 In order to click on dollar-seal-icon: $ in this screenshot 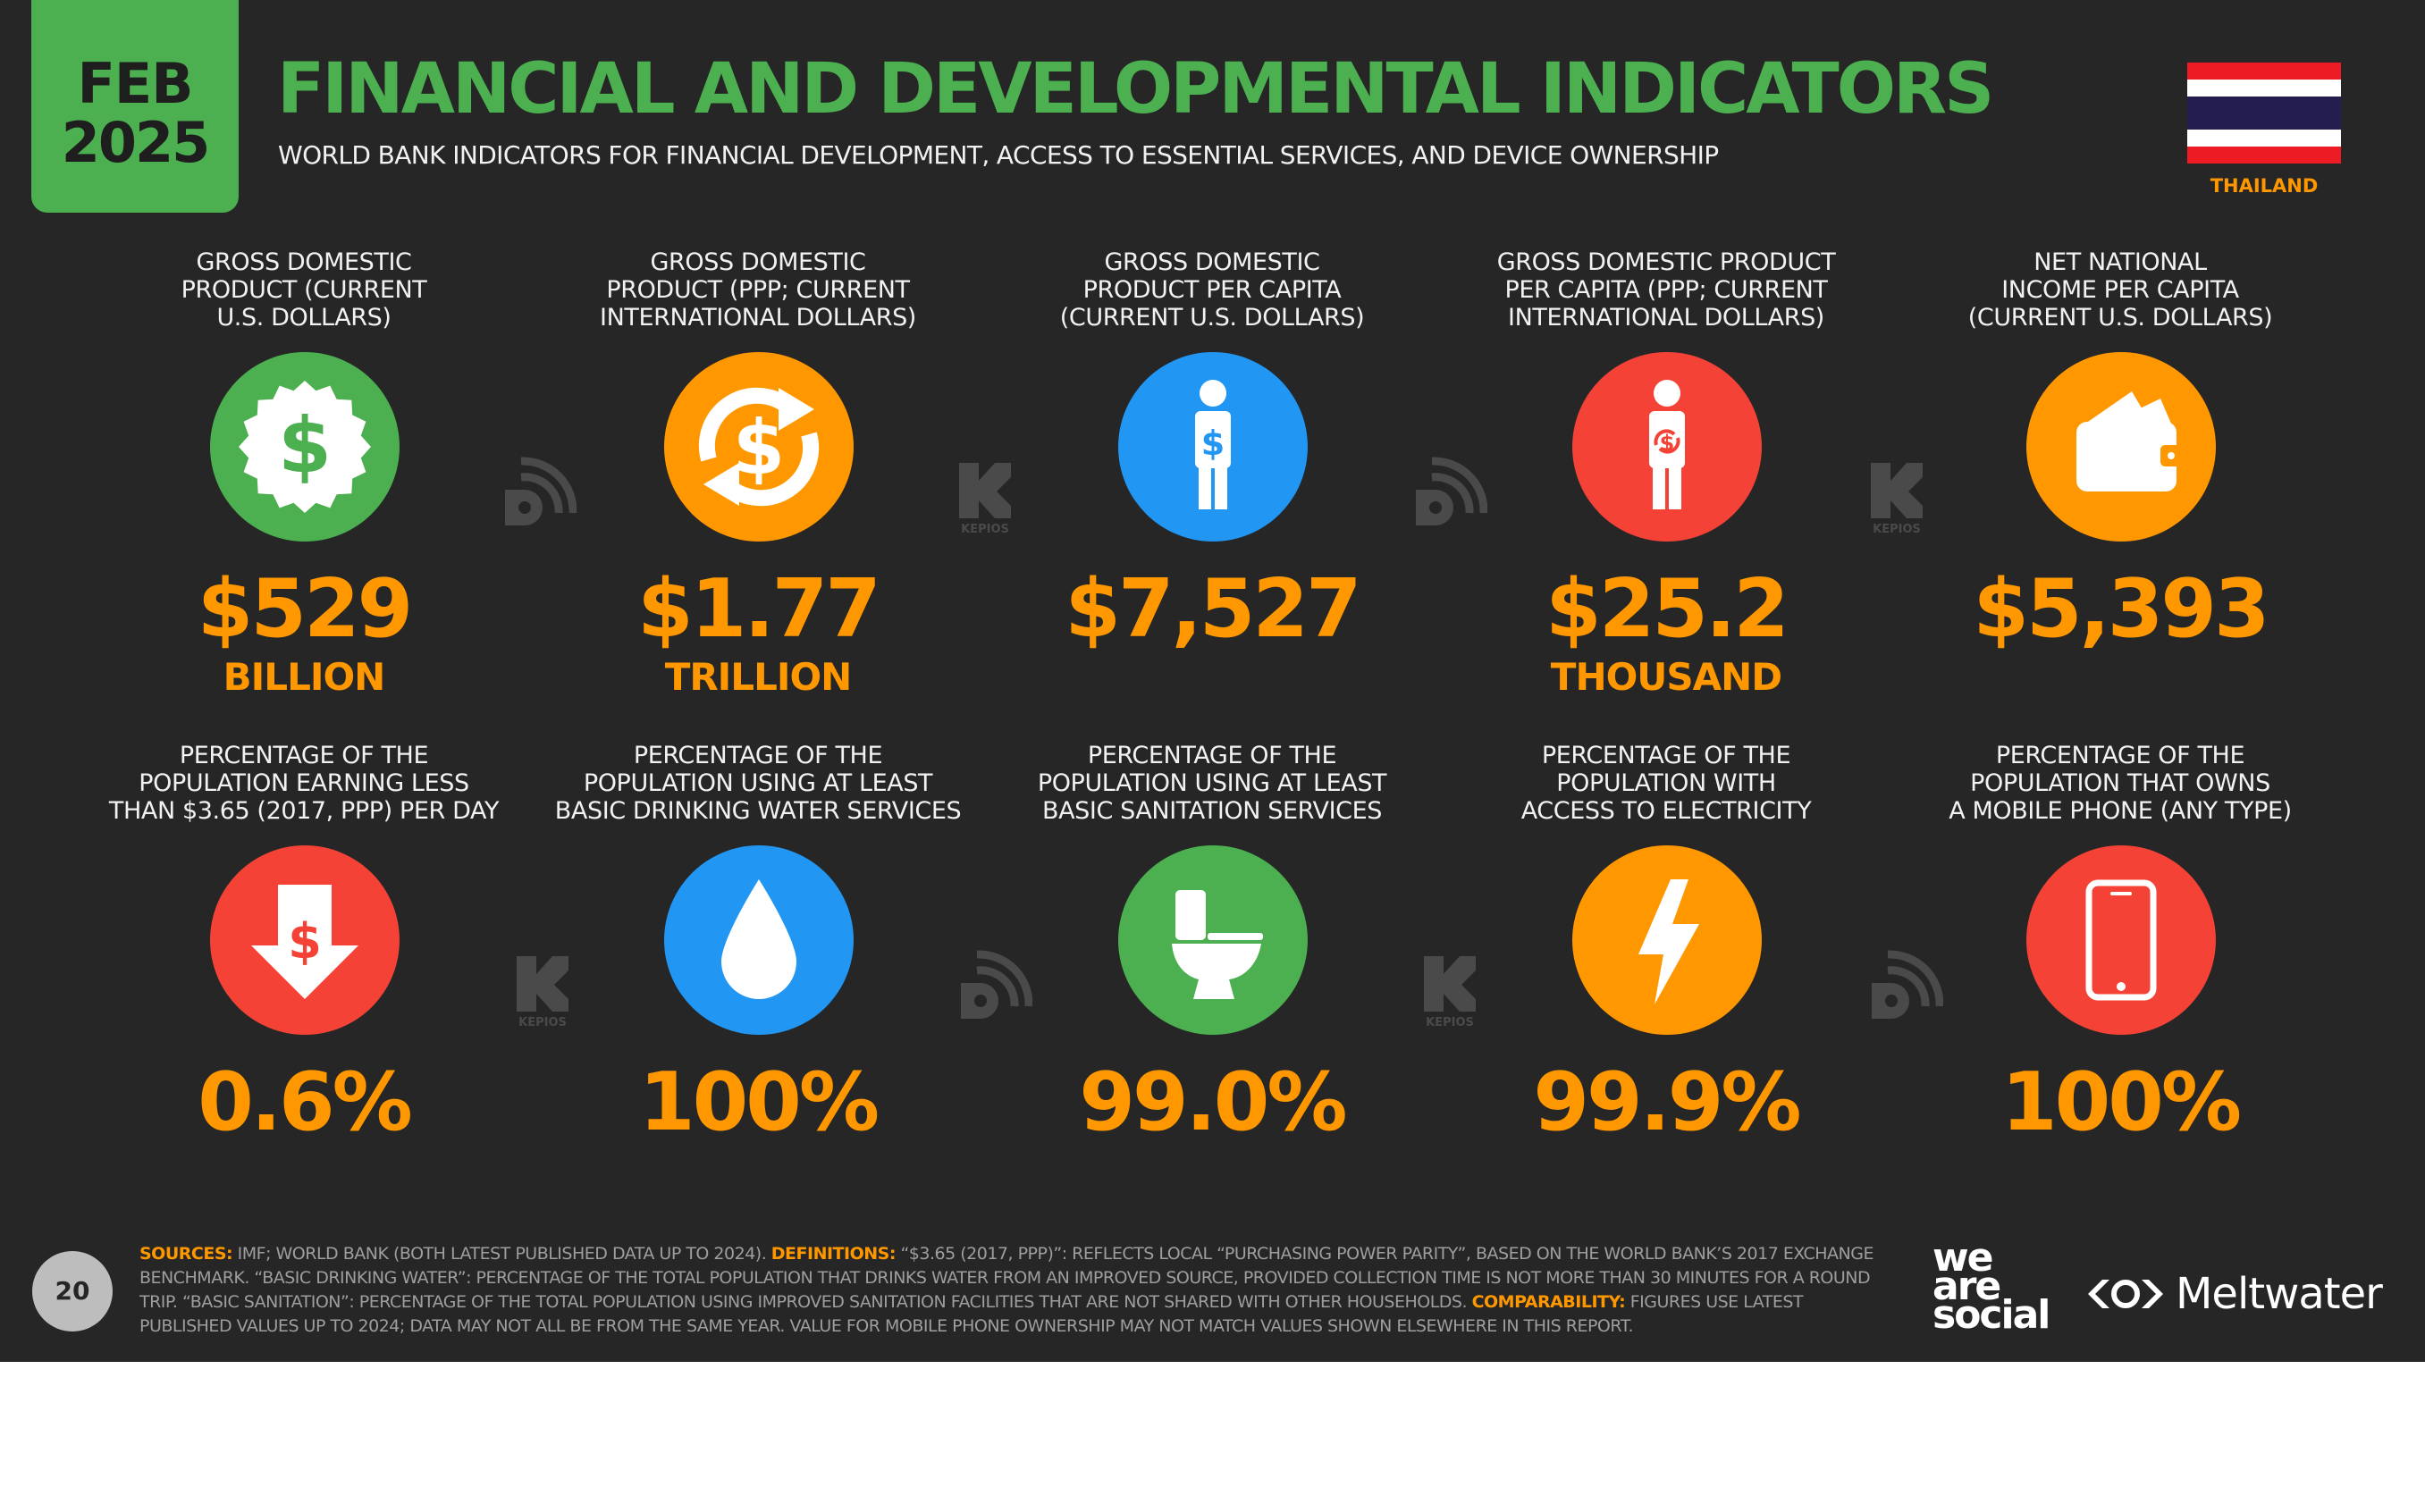, I will do `click(305, 447)`.